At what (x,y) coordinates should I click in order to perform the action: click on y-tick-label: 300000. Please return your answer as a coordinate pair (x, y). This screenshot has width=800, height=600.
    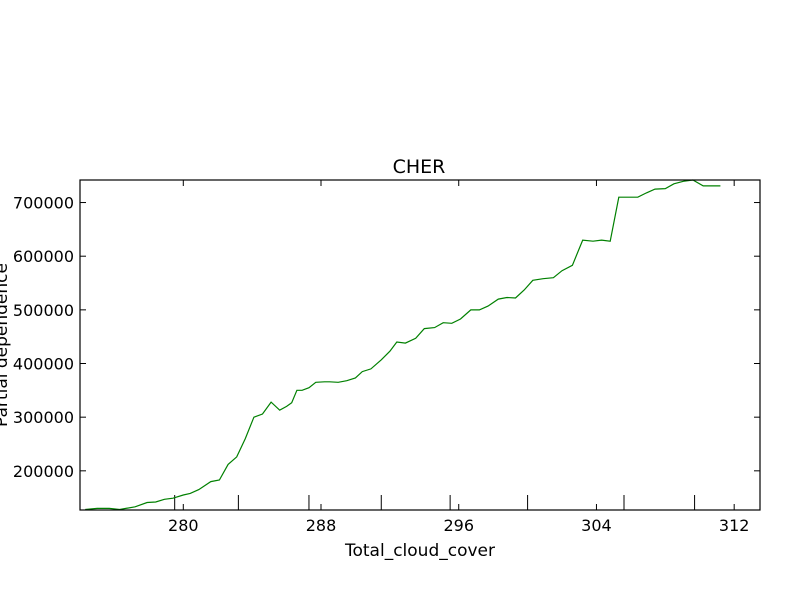
    Looking at the image, I should click on (43, 417).